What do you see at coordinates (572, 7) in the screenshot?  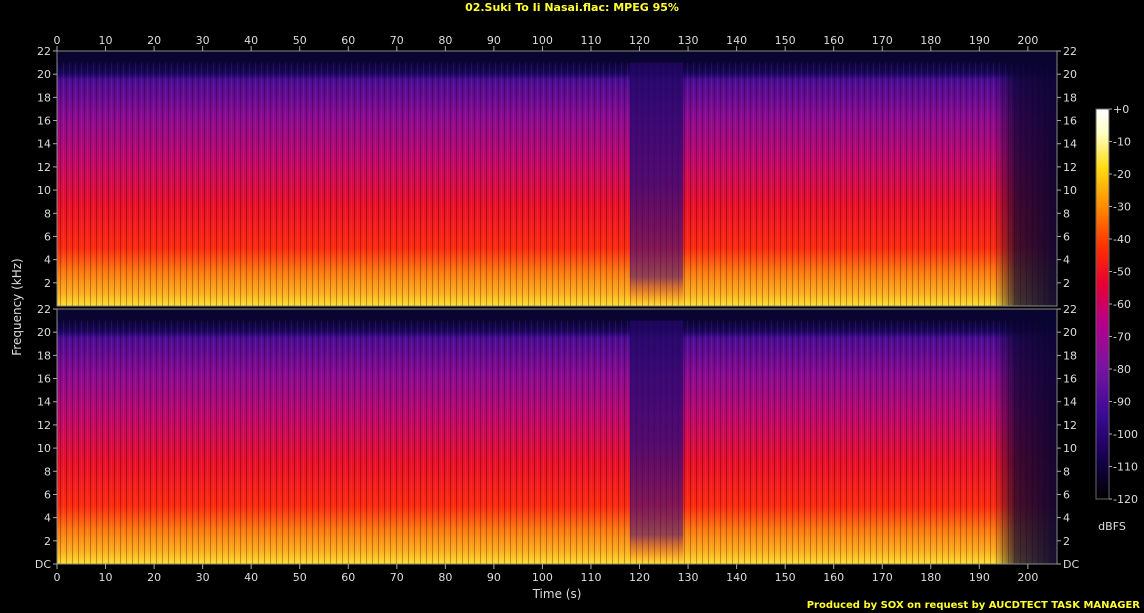 I see `chart-title: 02.Suki To Ii Nasai.flac: MPEG 95%` at bounding box center [572, 7].